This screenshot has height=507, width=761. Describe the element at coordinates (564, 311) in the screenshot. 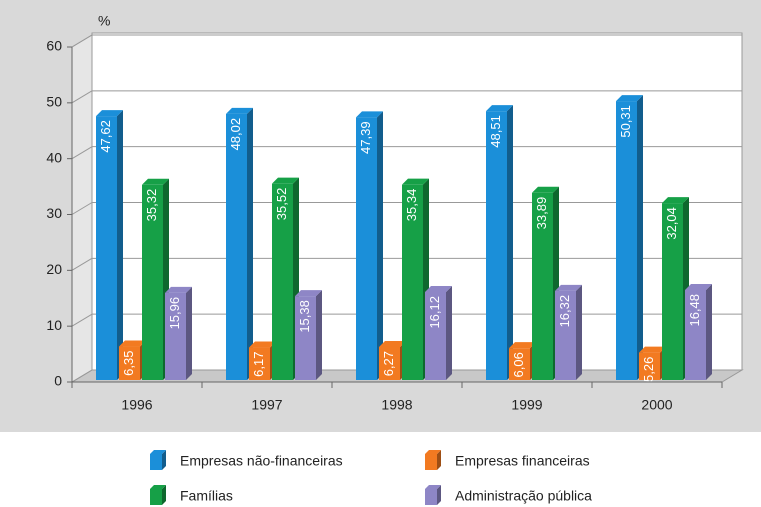

I see `value-label: 16,32` at that location.